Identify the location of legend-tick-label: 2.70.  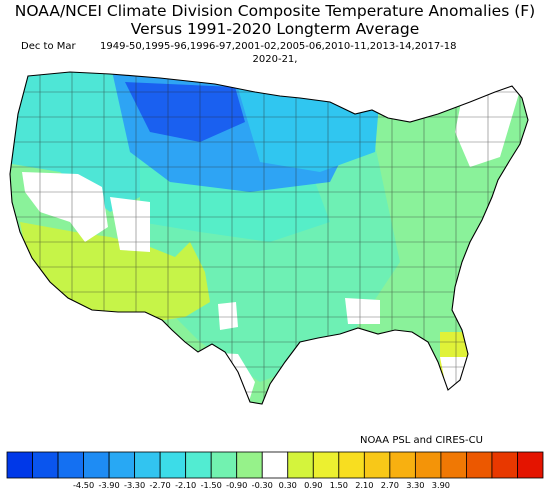
(390, 485).